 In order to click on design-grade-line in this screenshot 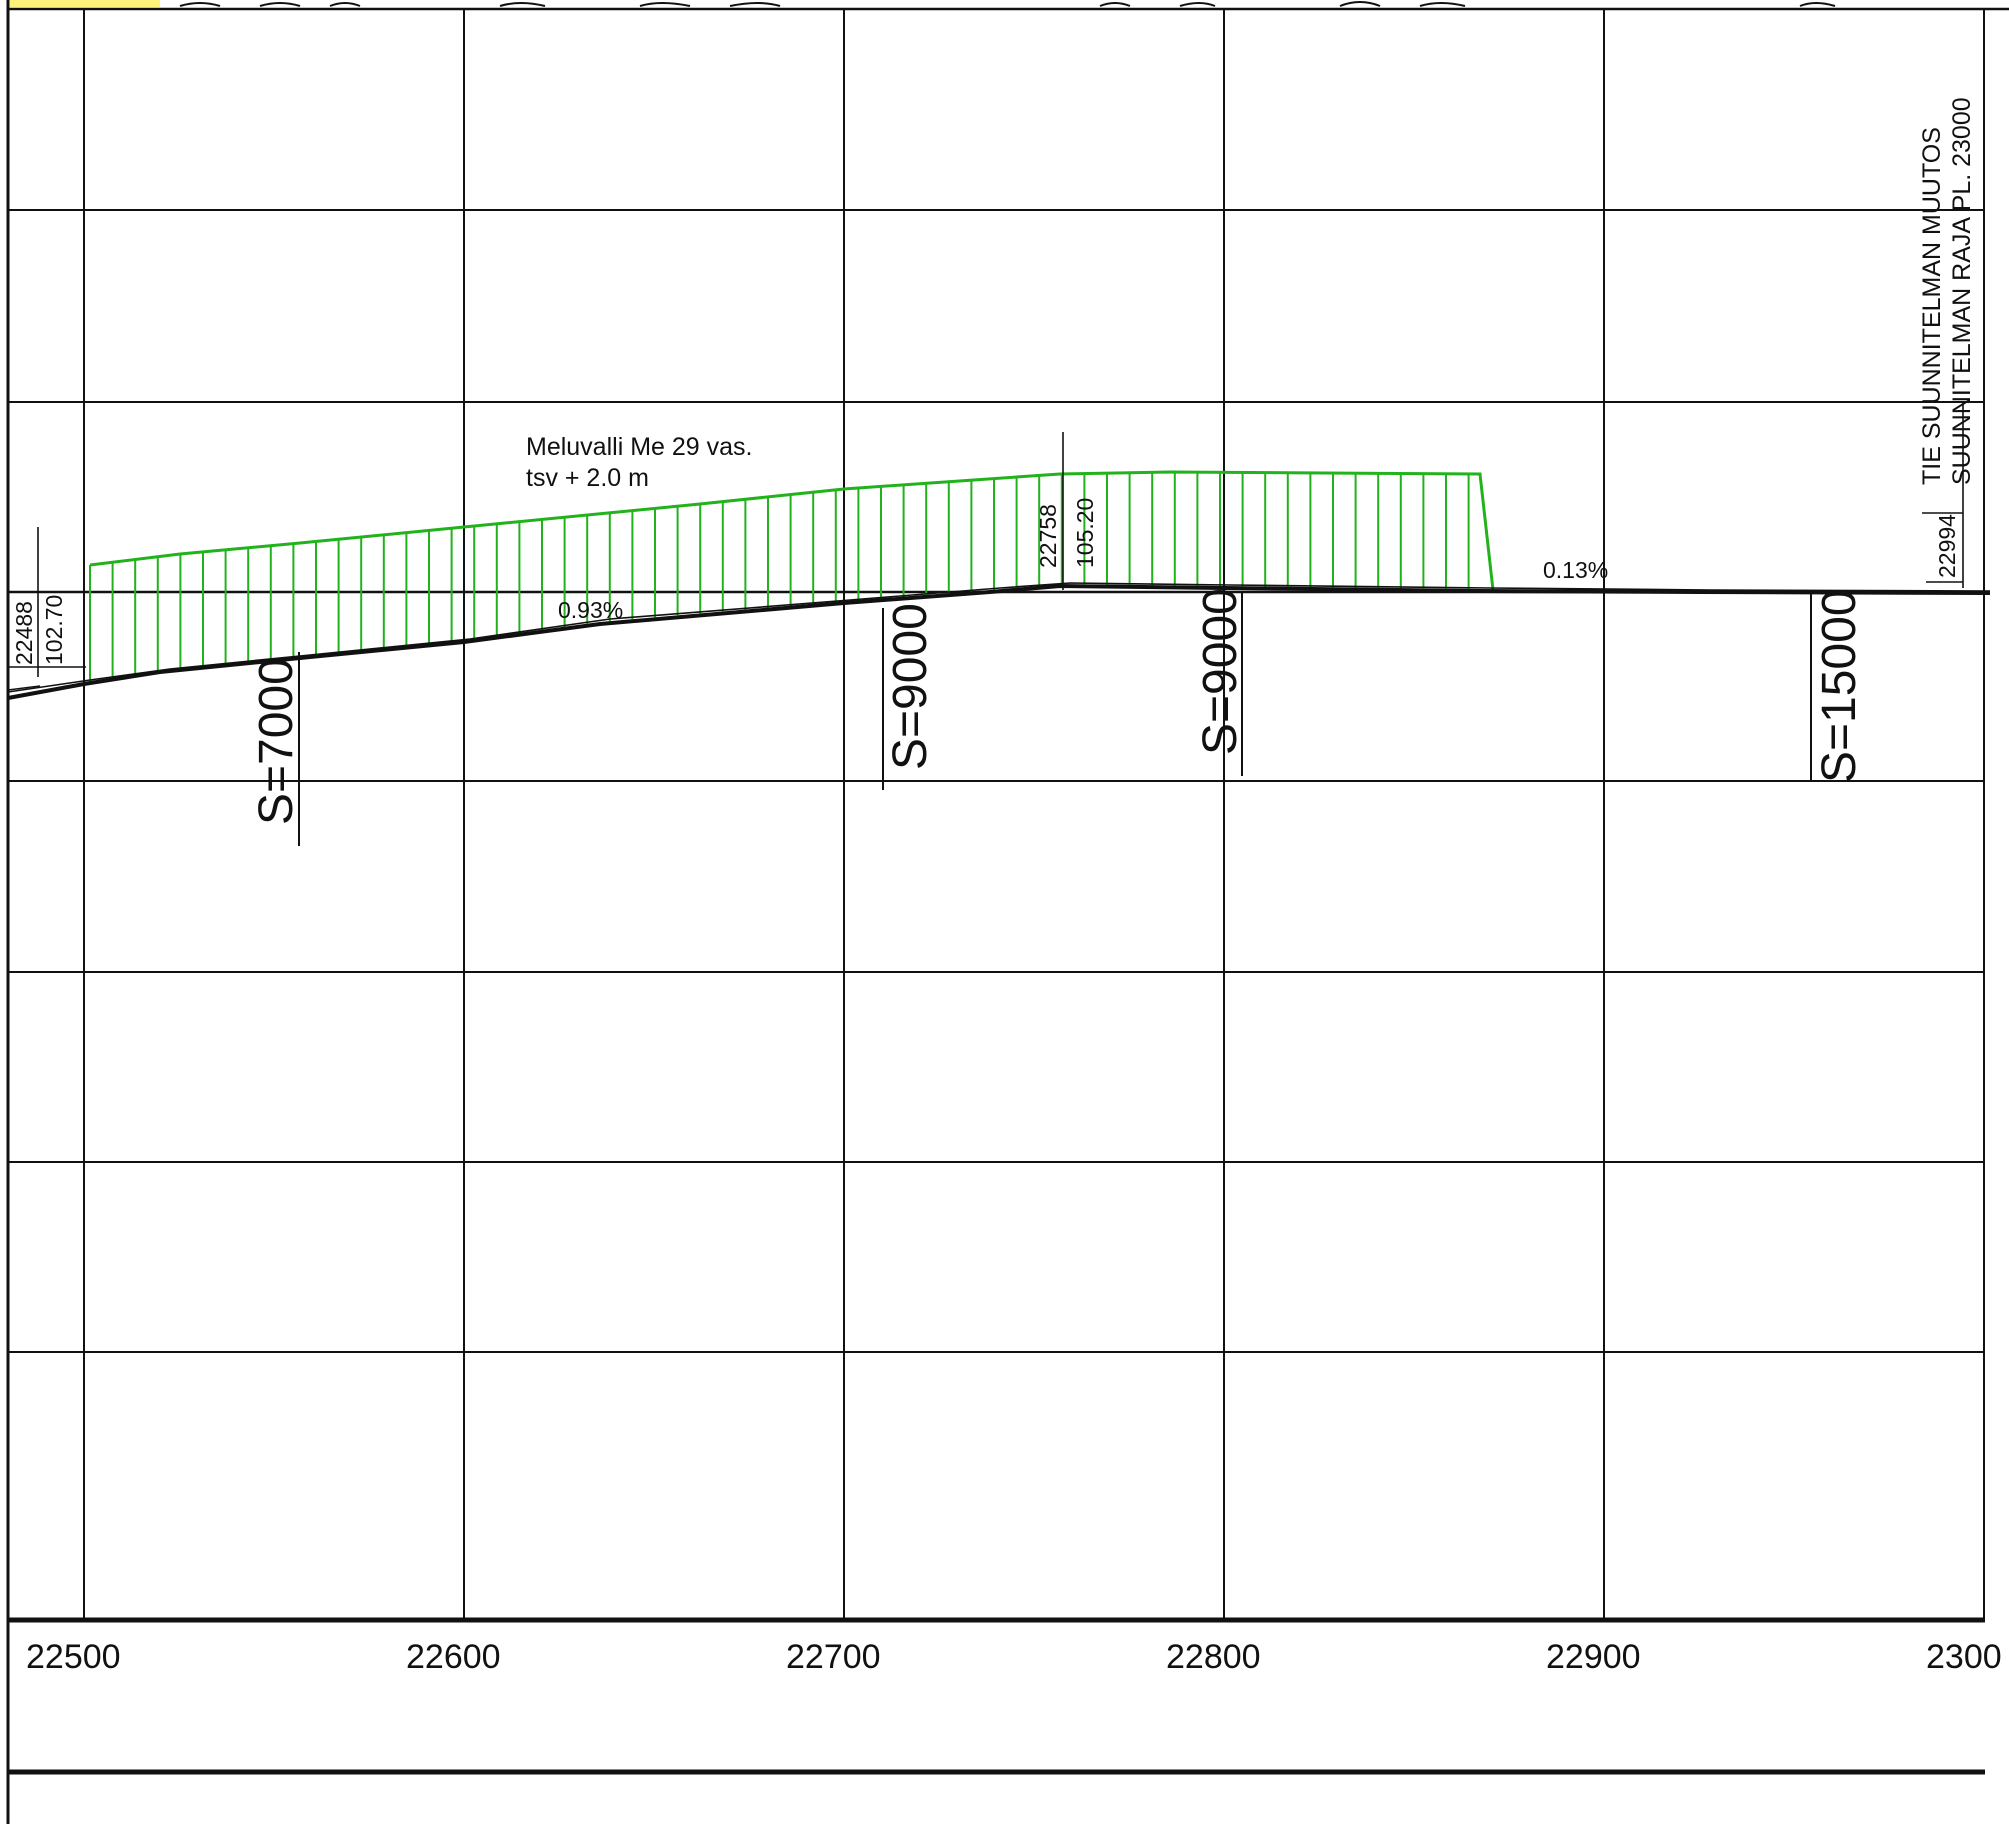, I will do `click(999, 641)`.